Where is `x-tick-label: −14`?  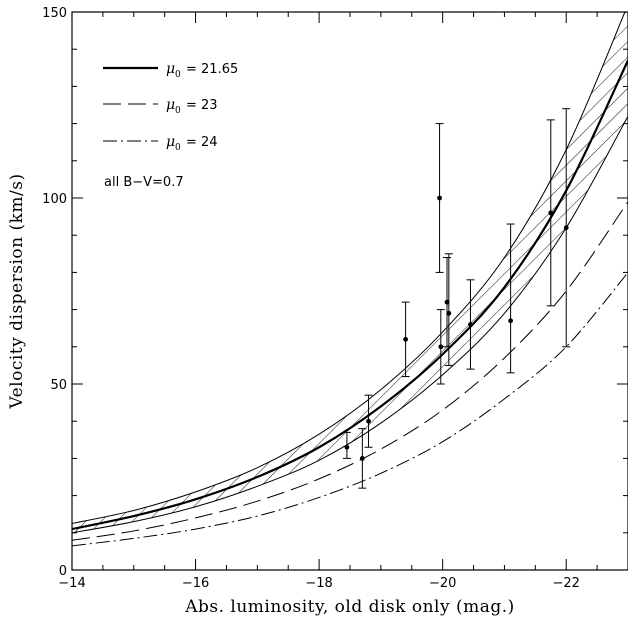
x-tick-label: −14 is located at coordinates (71, 583).